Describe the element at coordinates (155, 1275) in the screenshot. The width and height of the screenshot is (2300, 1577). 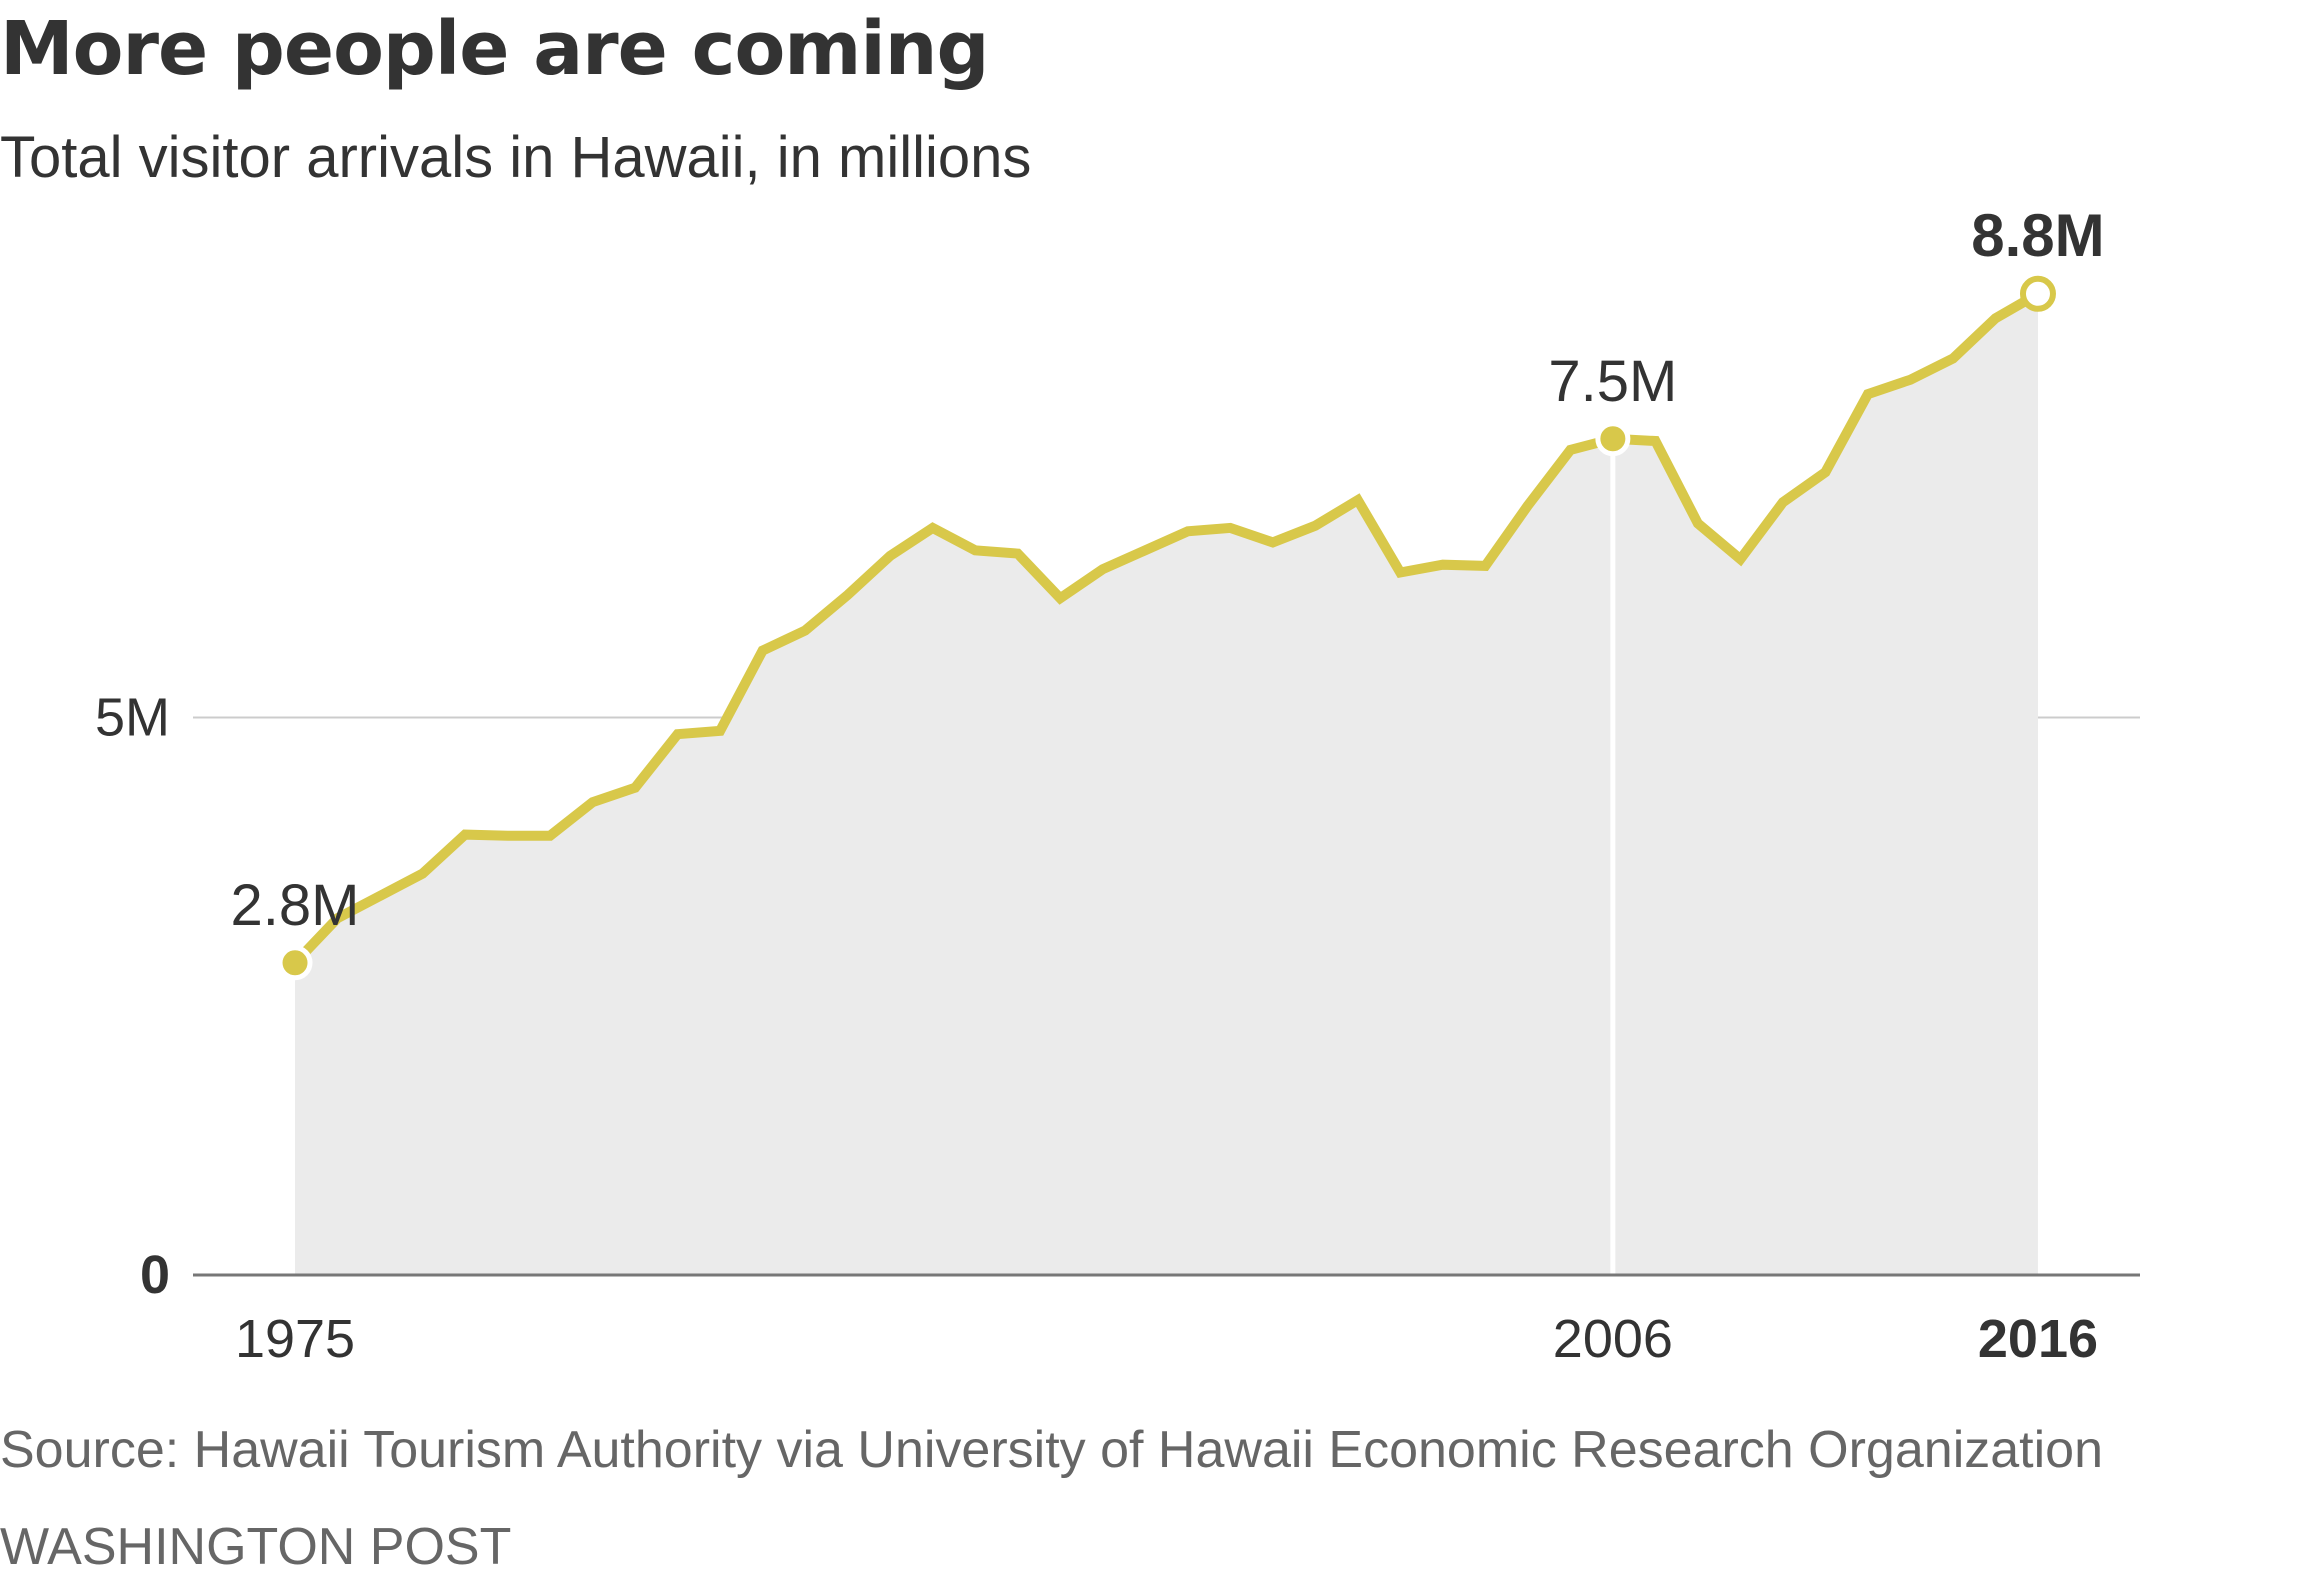
I see `y-tick-label: 0` at that location.